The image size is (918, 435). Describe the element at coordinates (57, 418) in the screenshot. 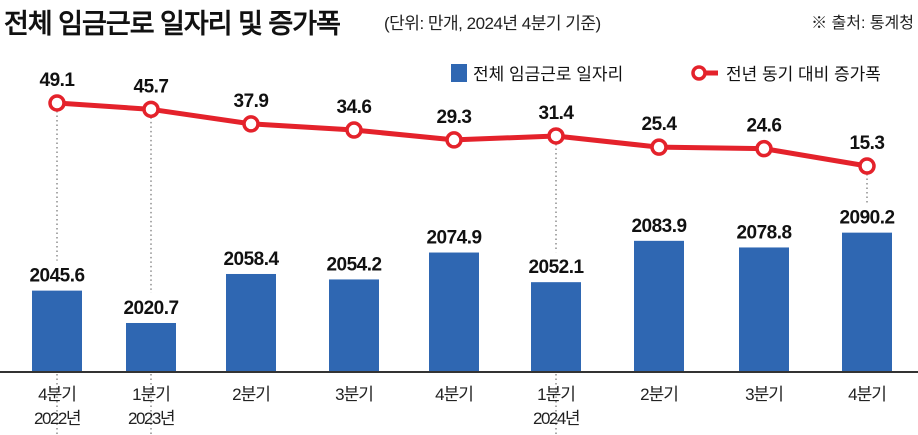

I see `x-year-label: 2022년` at that location.